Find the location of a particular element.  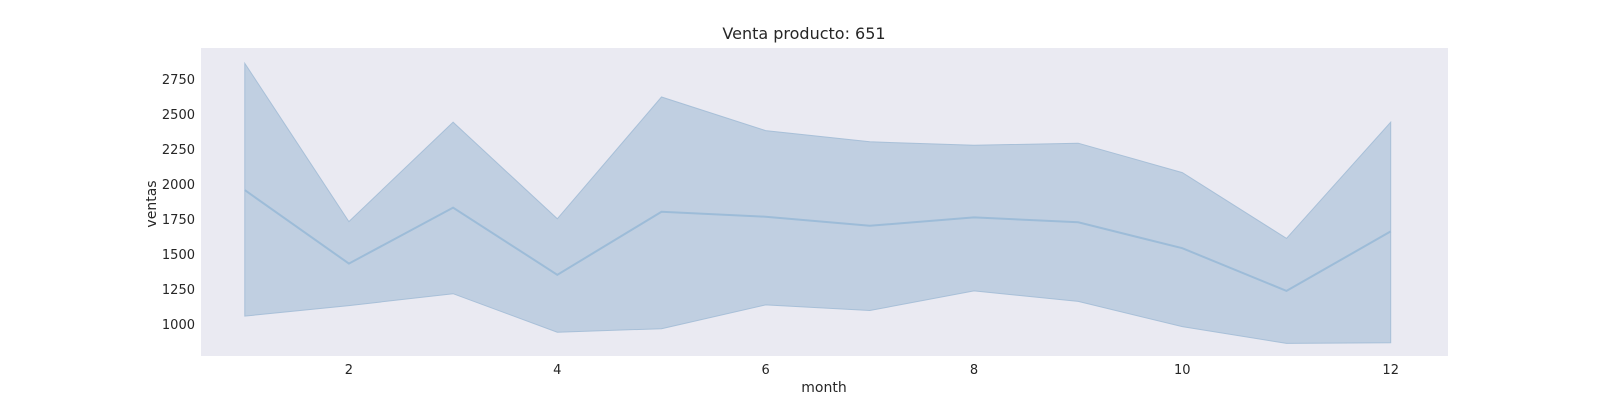

x-tick-label: 12 is located at coordinates (1390, 370).